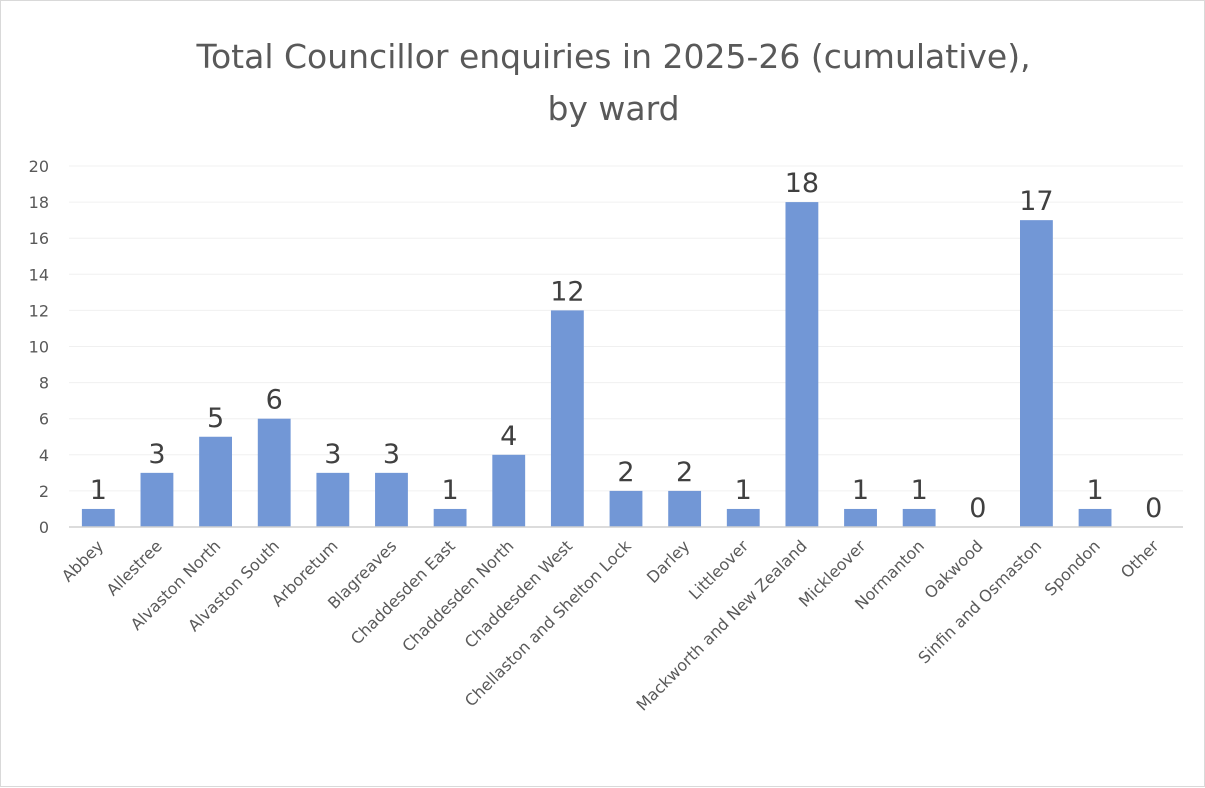  Describe the element at coordinates (39, 238) in the screenshot. I see `y-tick-label: 16` at that location.